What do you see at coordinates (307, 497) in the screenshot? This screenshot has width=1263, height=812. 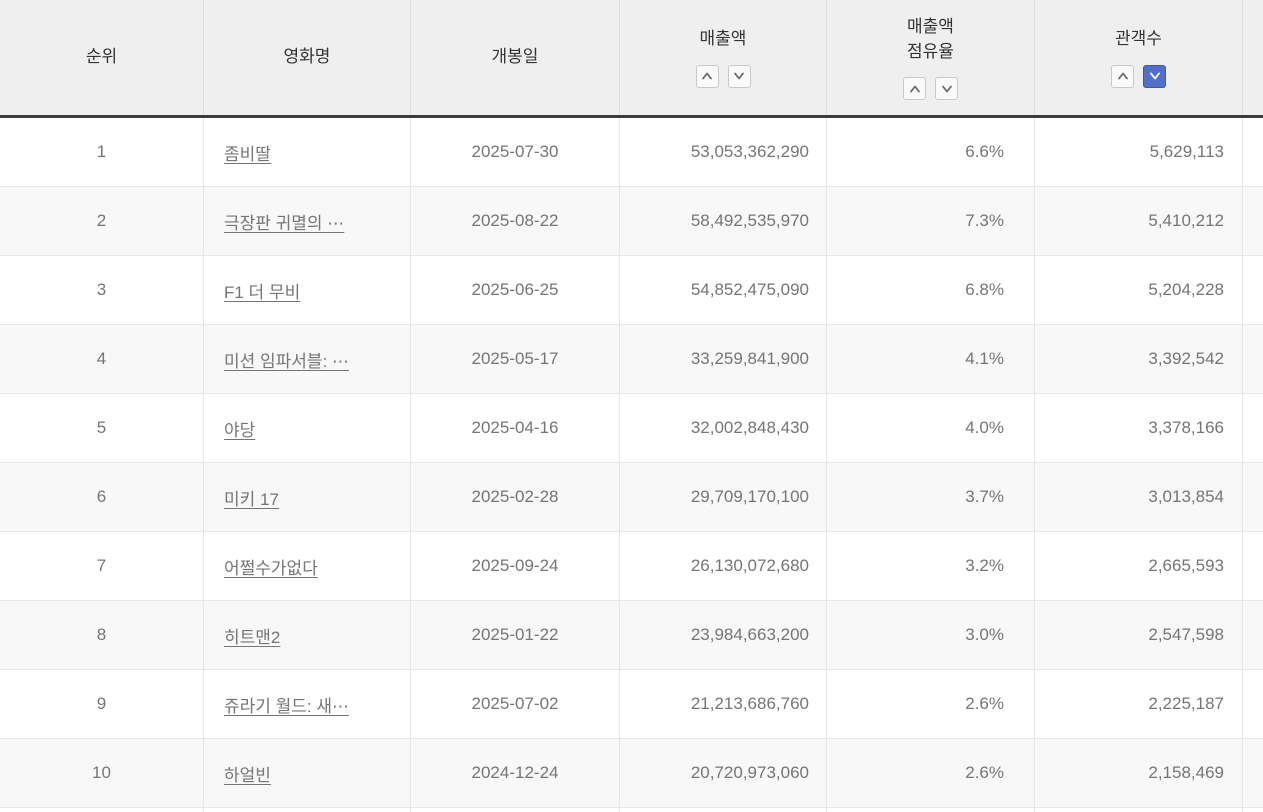 I see `movie-title-cell: 미키 17` at bounding box center [307, 497].